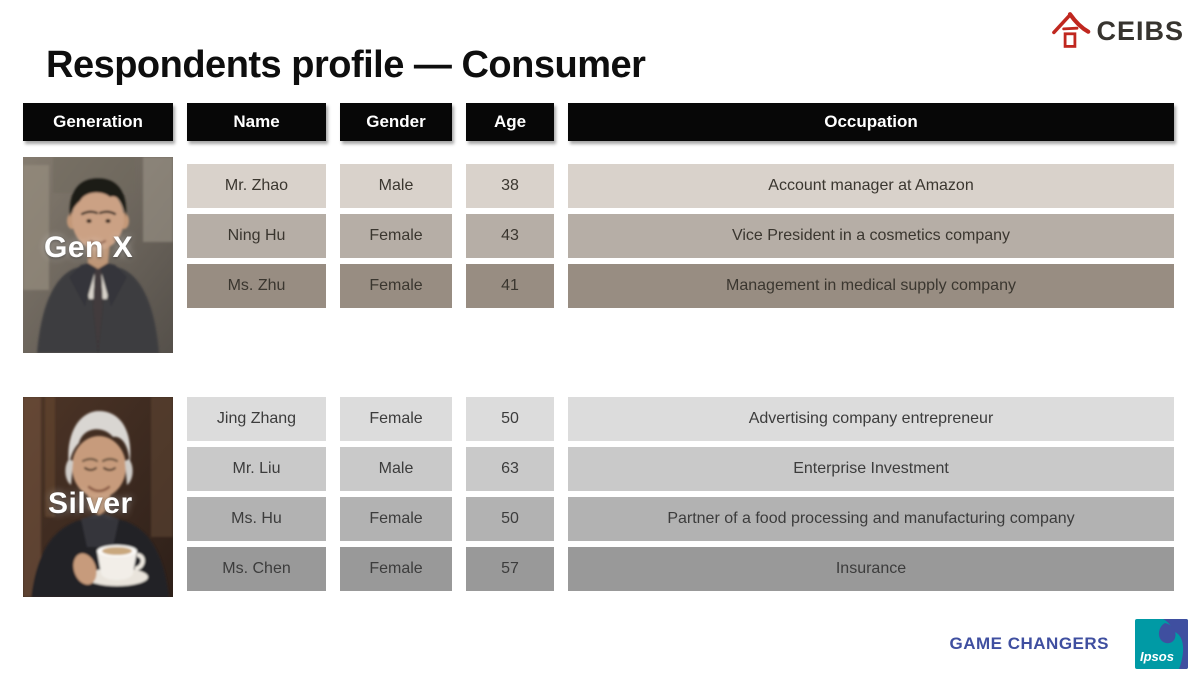 The height and width of the screenshot is (675, 1200). I want to click on silver-photo: Silver, so click(98, 497).